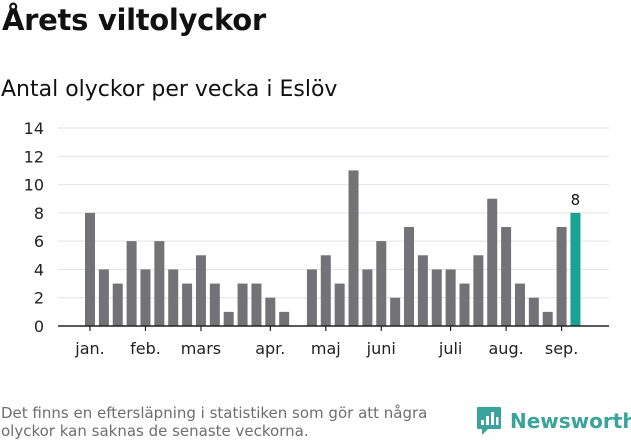  What do you see at coordinates (506, 348) in the screenshot?
I see `x-tick-label: aug.` at bounding box center [506, 348].